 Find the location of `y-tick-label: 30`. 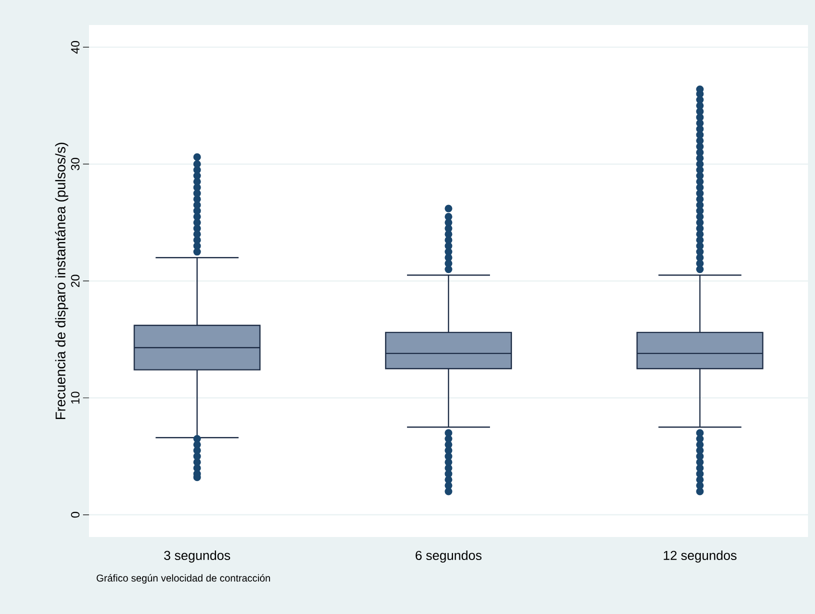

y-tick-label: 30 is located at coordinates (75, 164).